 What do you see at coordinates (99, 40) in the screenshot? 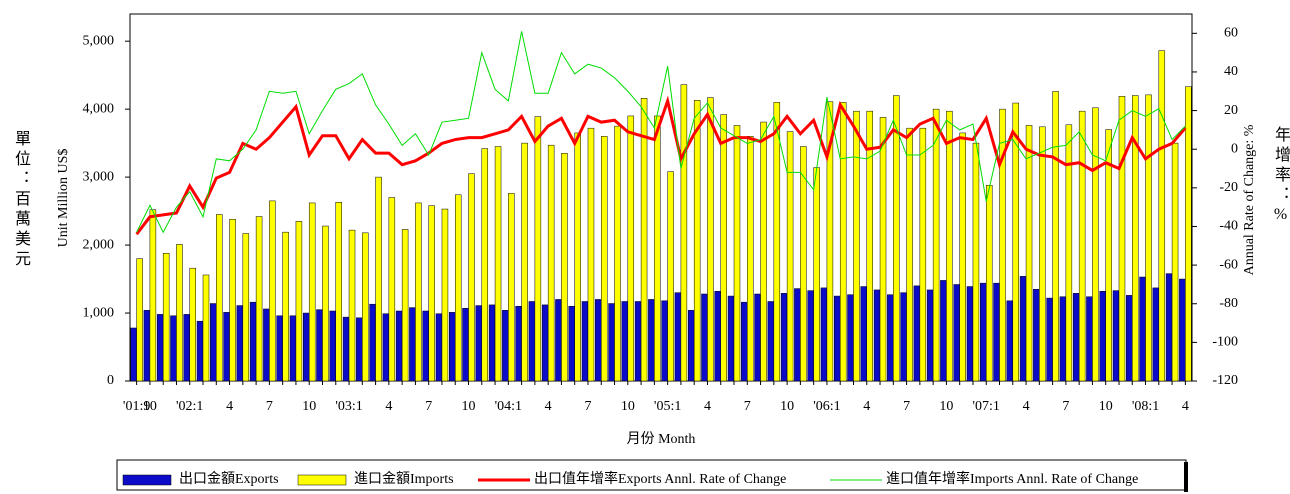
I see `y-tick-label: 5,000` at bounding box center [99, 40].